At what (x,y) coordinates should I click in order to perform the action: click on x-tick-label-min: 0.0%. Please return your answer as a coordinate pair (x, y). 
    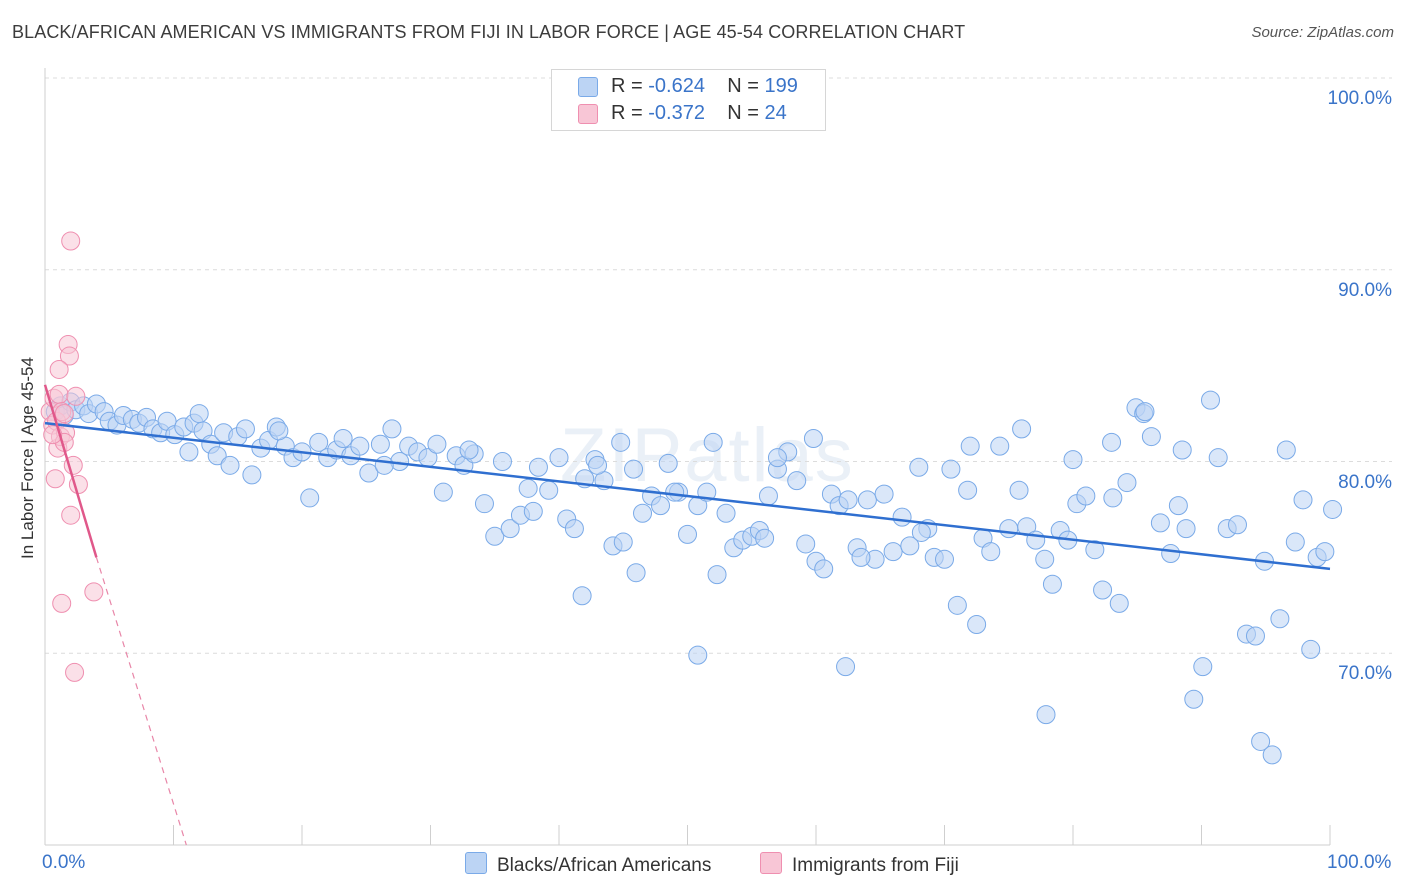
    Looking at the image, I should click on (64, 862).